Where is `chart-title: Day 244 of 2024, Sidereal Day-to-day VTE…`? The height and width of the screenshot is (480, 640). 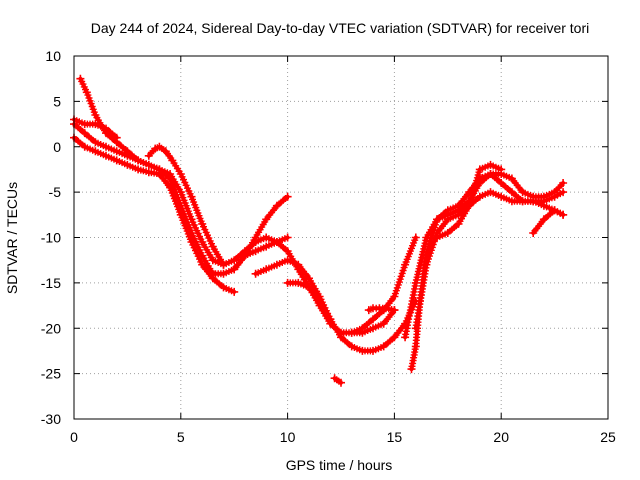 chart-title: Day 244 of 2024, Sidereal Day-to-day VTE… is located at coordinates (340, 28).